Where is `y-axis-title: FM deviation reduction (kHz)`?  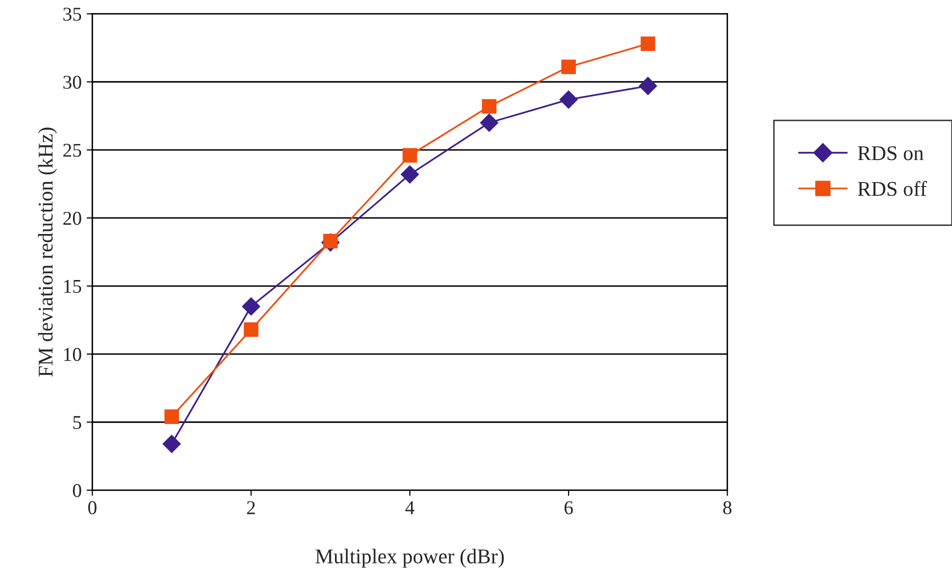
y-axis-title: FM deviation reduction (kHz) is located at coordinates (47, 252).